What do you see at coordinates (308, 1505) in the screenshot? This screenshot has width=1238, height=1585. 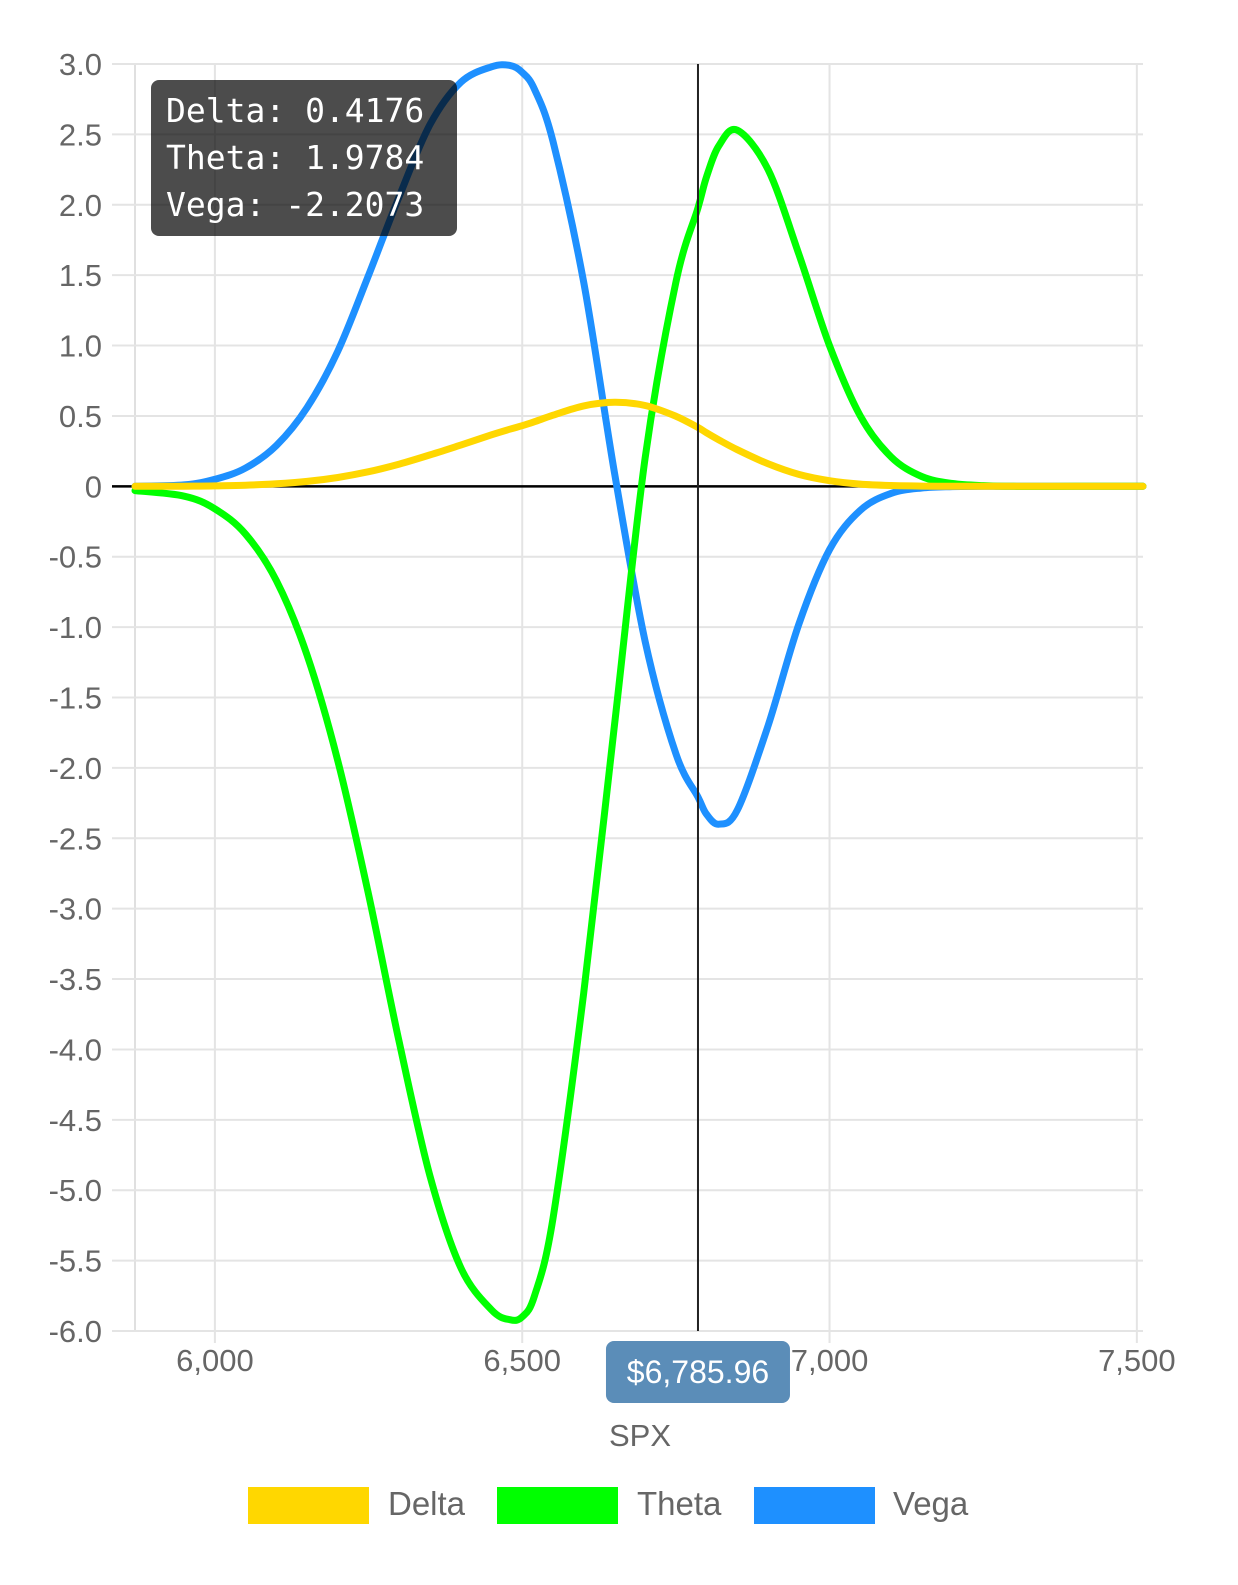 I see `legend-swatch-delta` at bounding box center [308, 1505].